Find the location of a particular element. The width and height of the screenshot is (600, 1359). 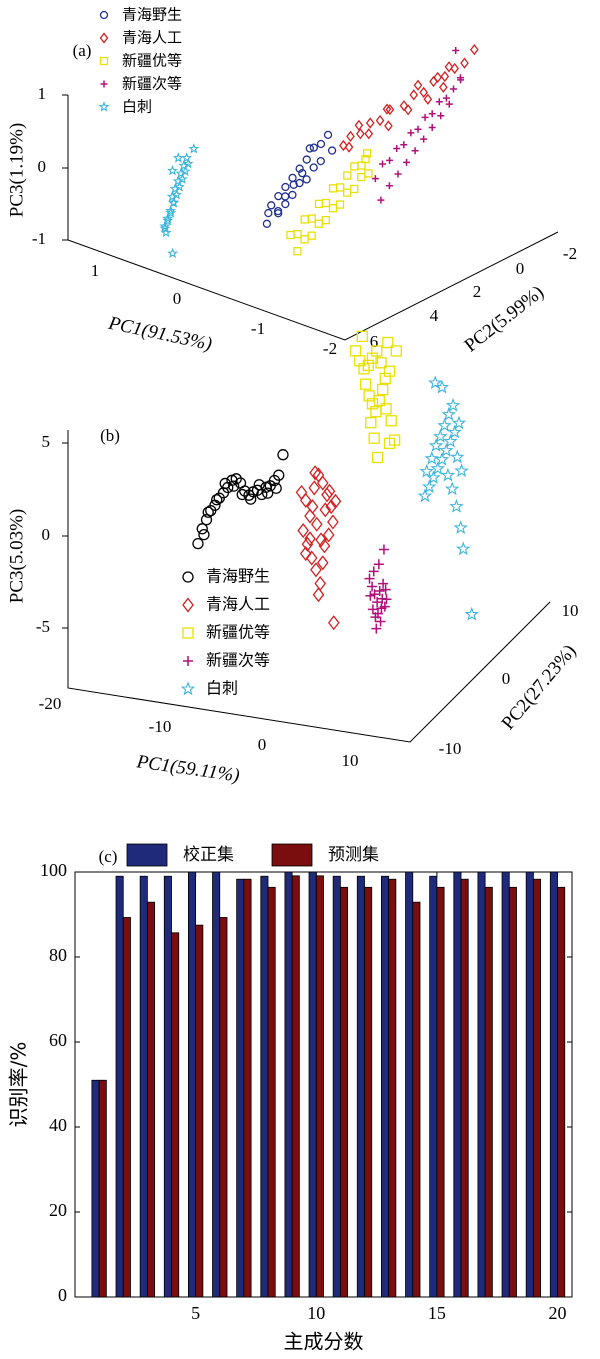

axes-frame is located at coordinates (313, 218).